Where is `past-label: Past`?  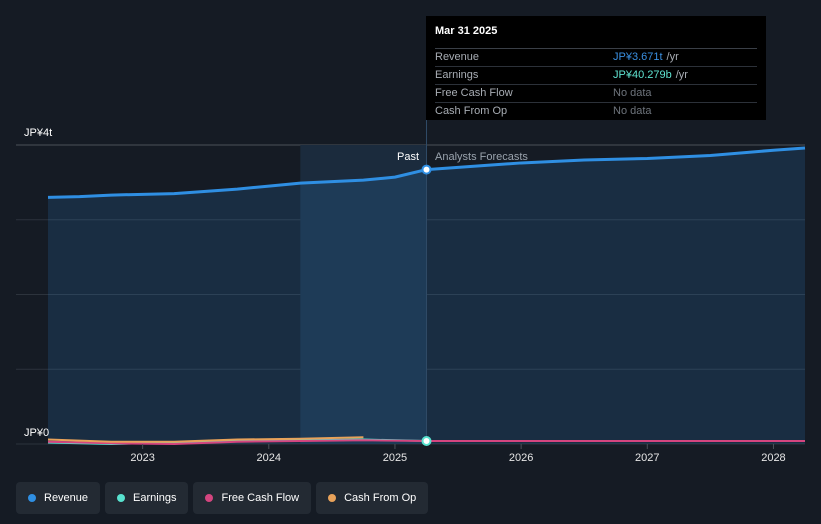
past-label: Past is located at coordinates (408, 157).